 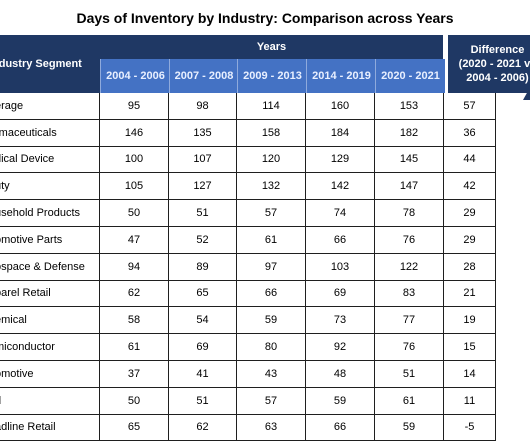 I want to click on table-row: rmaceuticals 146 135 158 184 182 36, so click(x=265, y=133).